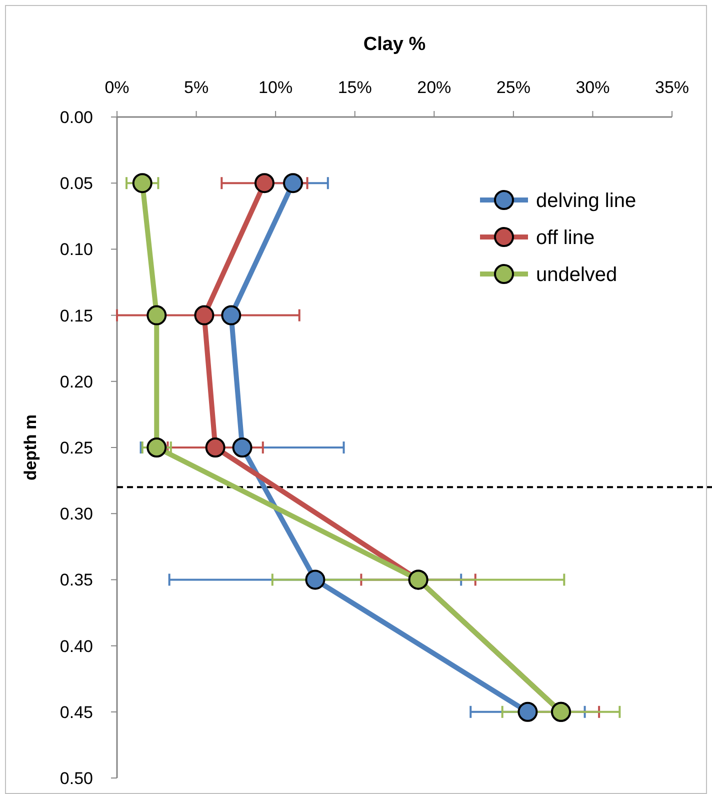  Describe the element at coordinates (672, 87) in the screenshot. I see `x-tick-label: 35%` at that location.